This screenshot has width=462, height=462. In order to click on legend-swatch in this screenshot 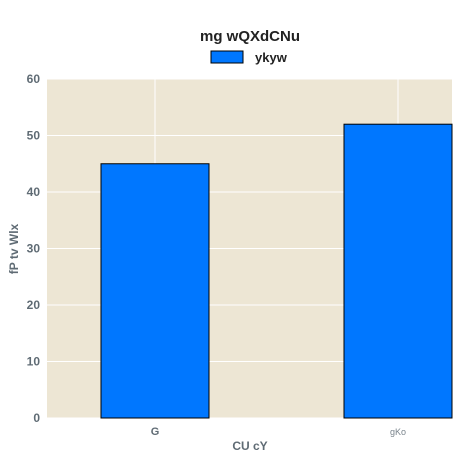, I will do `click(227, 57)`.